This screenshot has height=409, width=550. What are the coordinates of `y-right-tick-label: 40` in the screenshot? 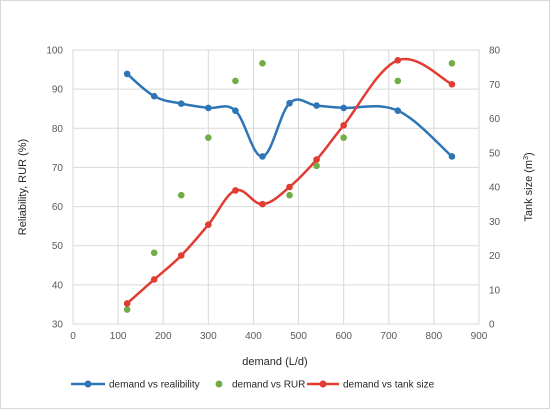 It's located at (495, 188).